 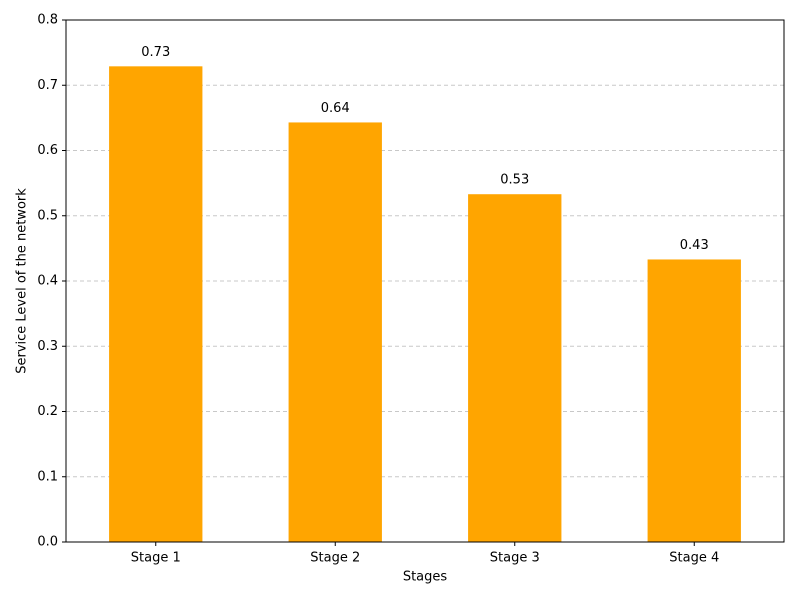 I want to click on y-tick-label: 0.2, so click(x=47, y=411).